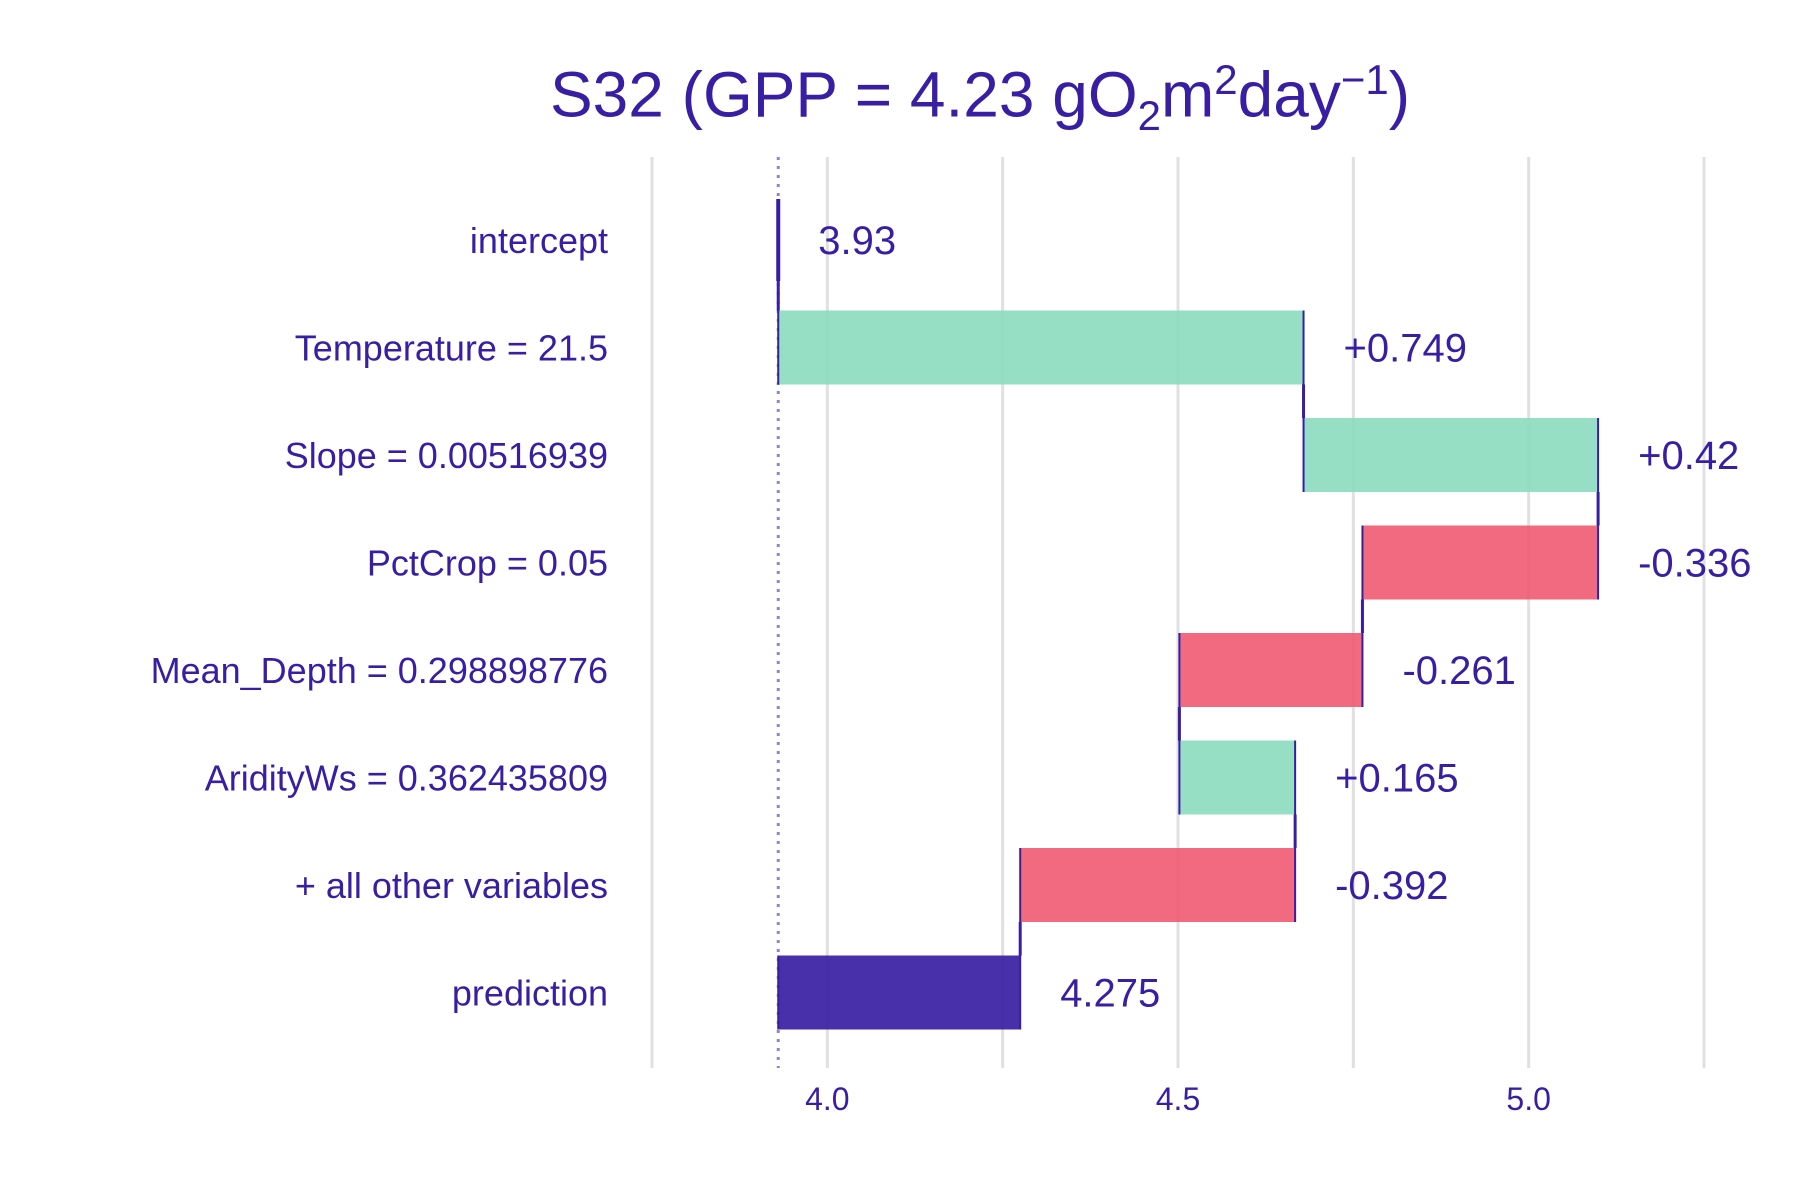 Image resolution: width=1800 pixels, height=1200 pixels. I want to click on data-label-all-other-variables: -0.392, so click(1391, 886).